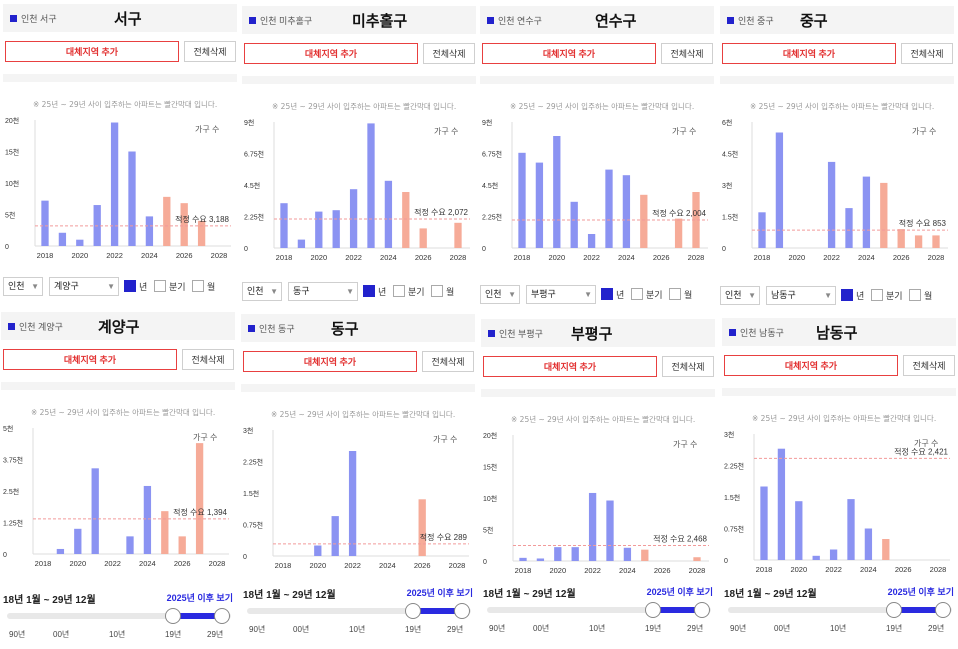  Describe the element at coordinates (323, 291) in the screenshot. I see `district-select: 동구 ▼` at that location.